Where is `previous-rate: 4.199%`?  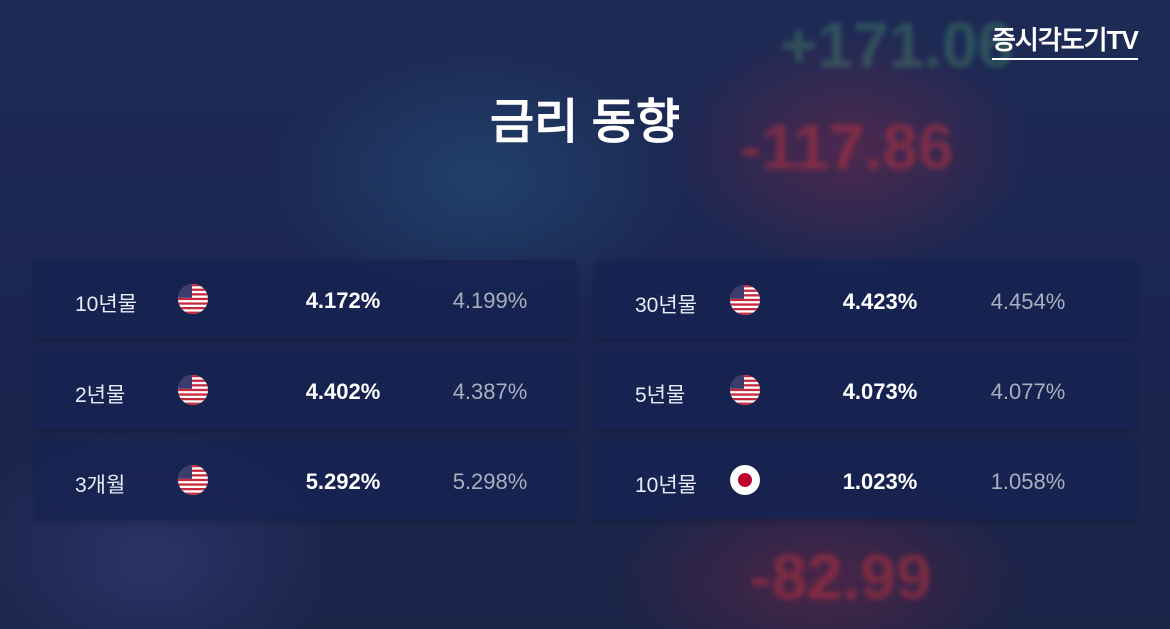
previous-rate: 4.199% is located at coordinates (490, 300).